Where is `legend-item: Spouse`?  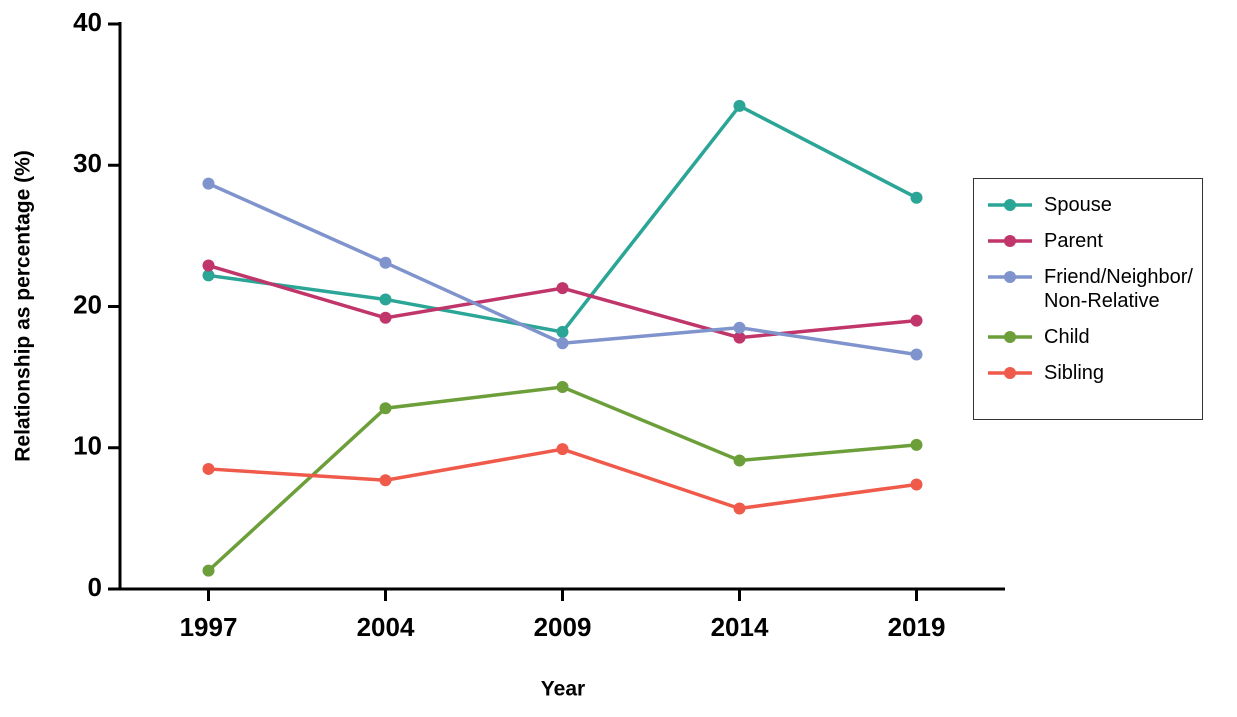 legend-item: Spouse is located at coordinates (1094, 205).